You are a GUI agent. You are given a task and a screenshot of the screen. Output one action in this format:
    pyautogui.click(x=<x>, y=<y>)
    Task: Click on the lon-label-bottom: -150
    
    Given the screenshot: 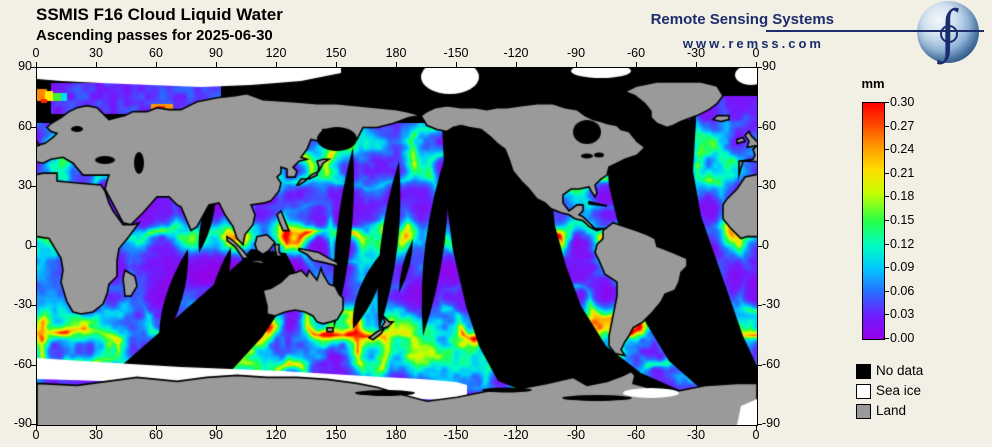 What is the action you would take?
    pyautogui.click(x=456, y=435)
    